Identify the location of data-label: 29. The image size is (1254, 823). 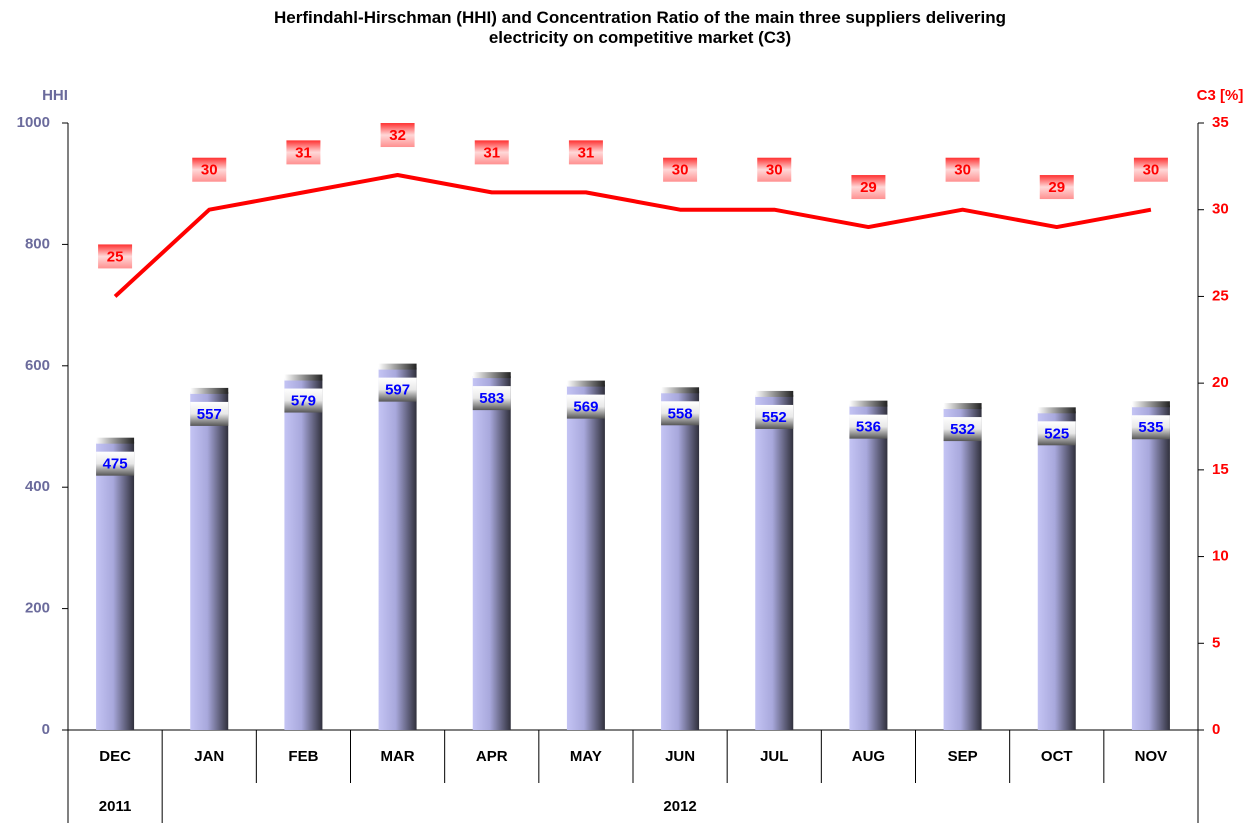
(868, 187).